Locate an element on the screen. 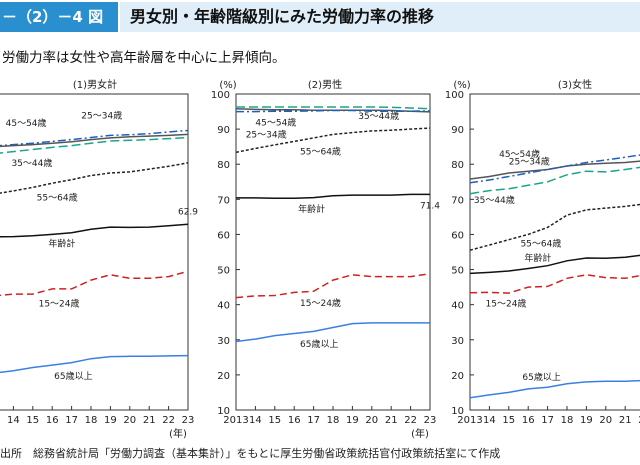 This screenshot has width=640, height=465. y-tick-label: 30 is located at coordinates (457, 341).